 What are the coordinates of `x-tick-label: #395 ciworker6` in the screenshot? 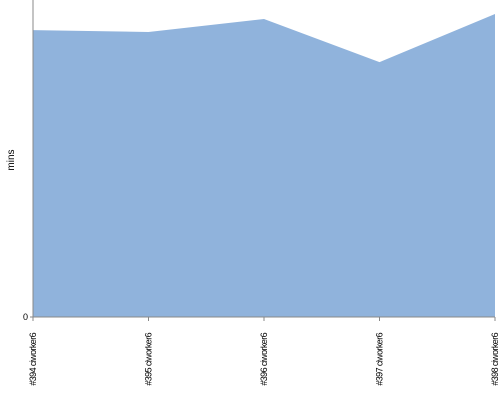 It's located at (149, 358).